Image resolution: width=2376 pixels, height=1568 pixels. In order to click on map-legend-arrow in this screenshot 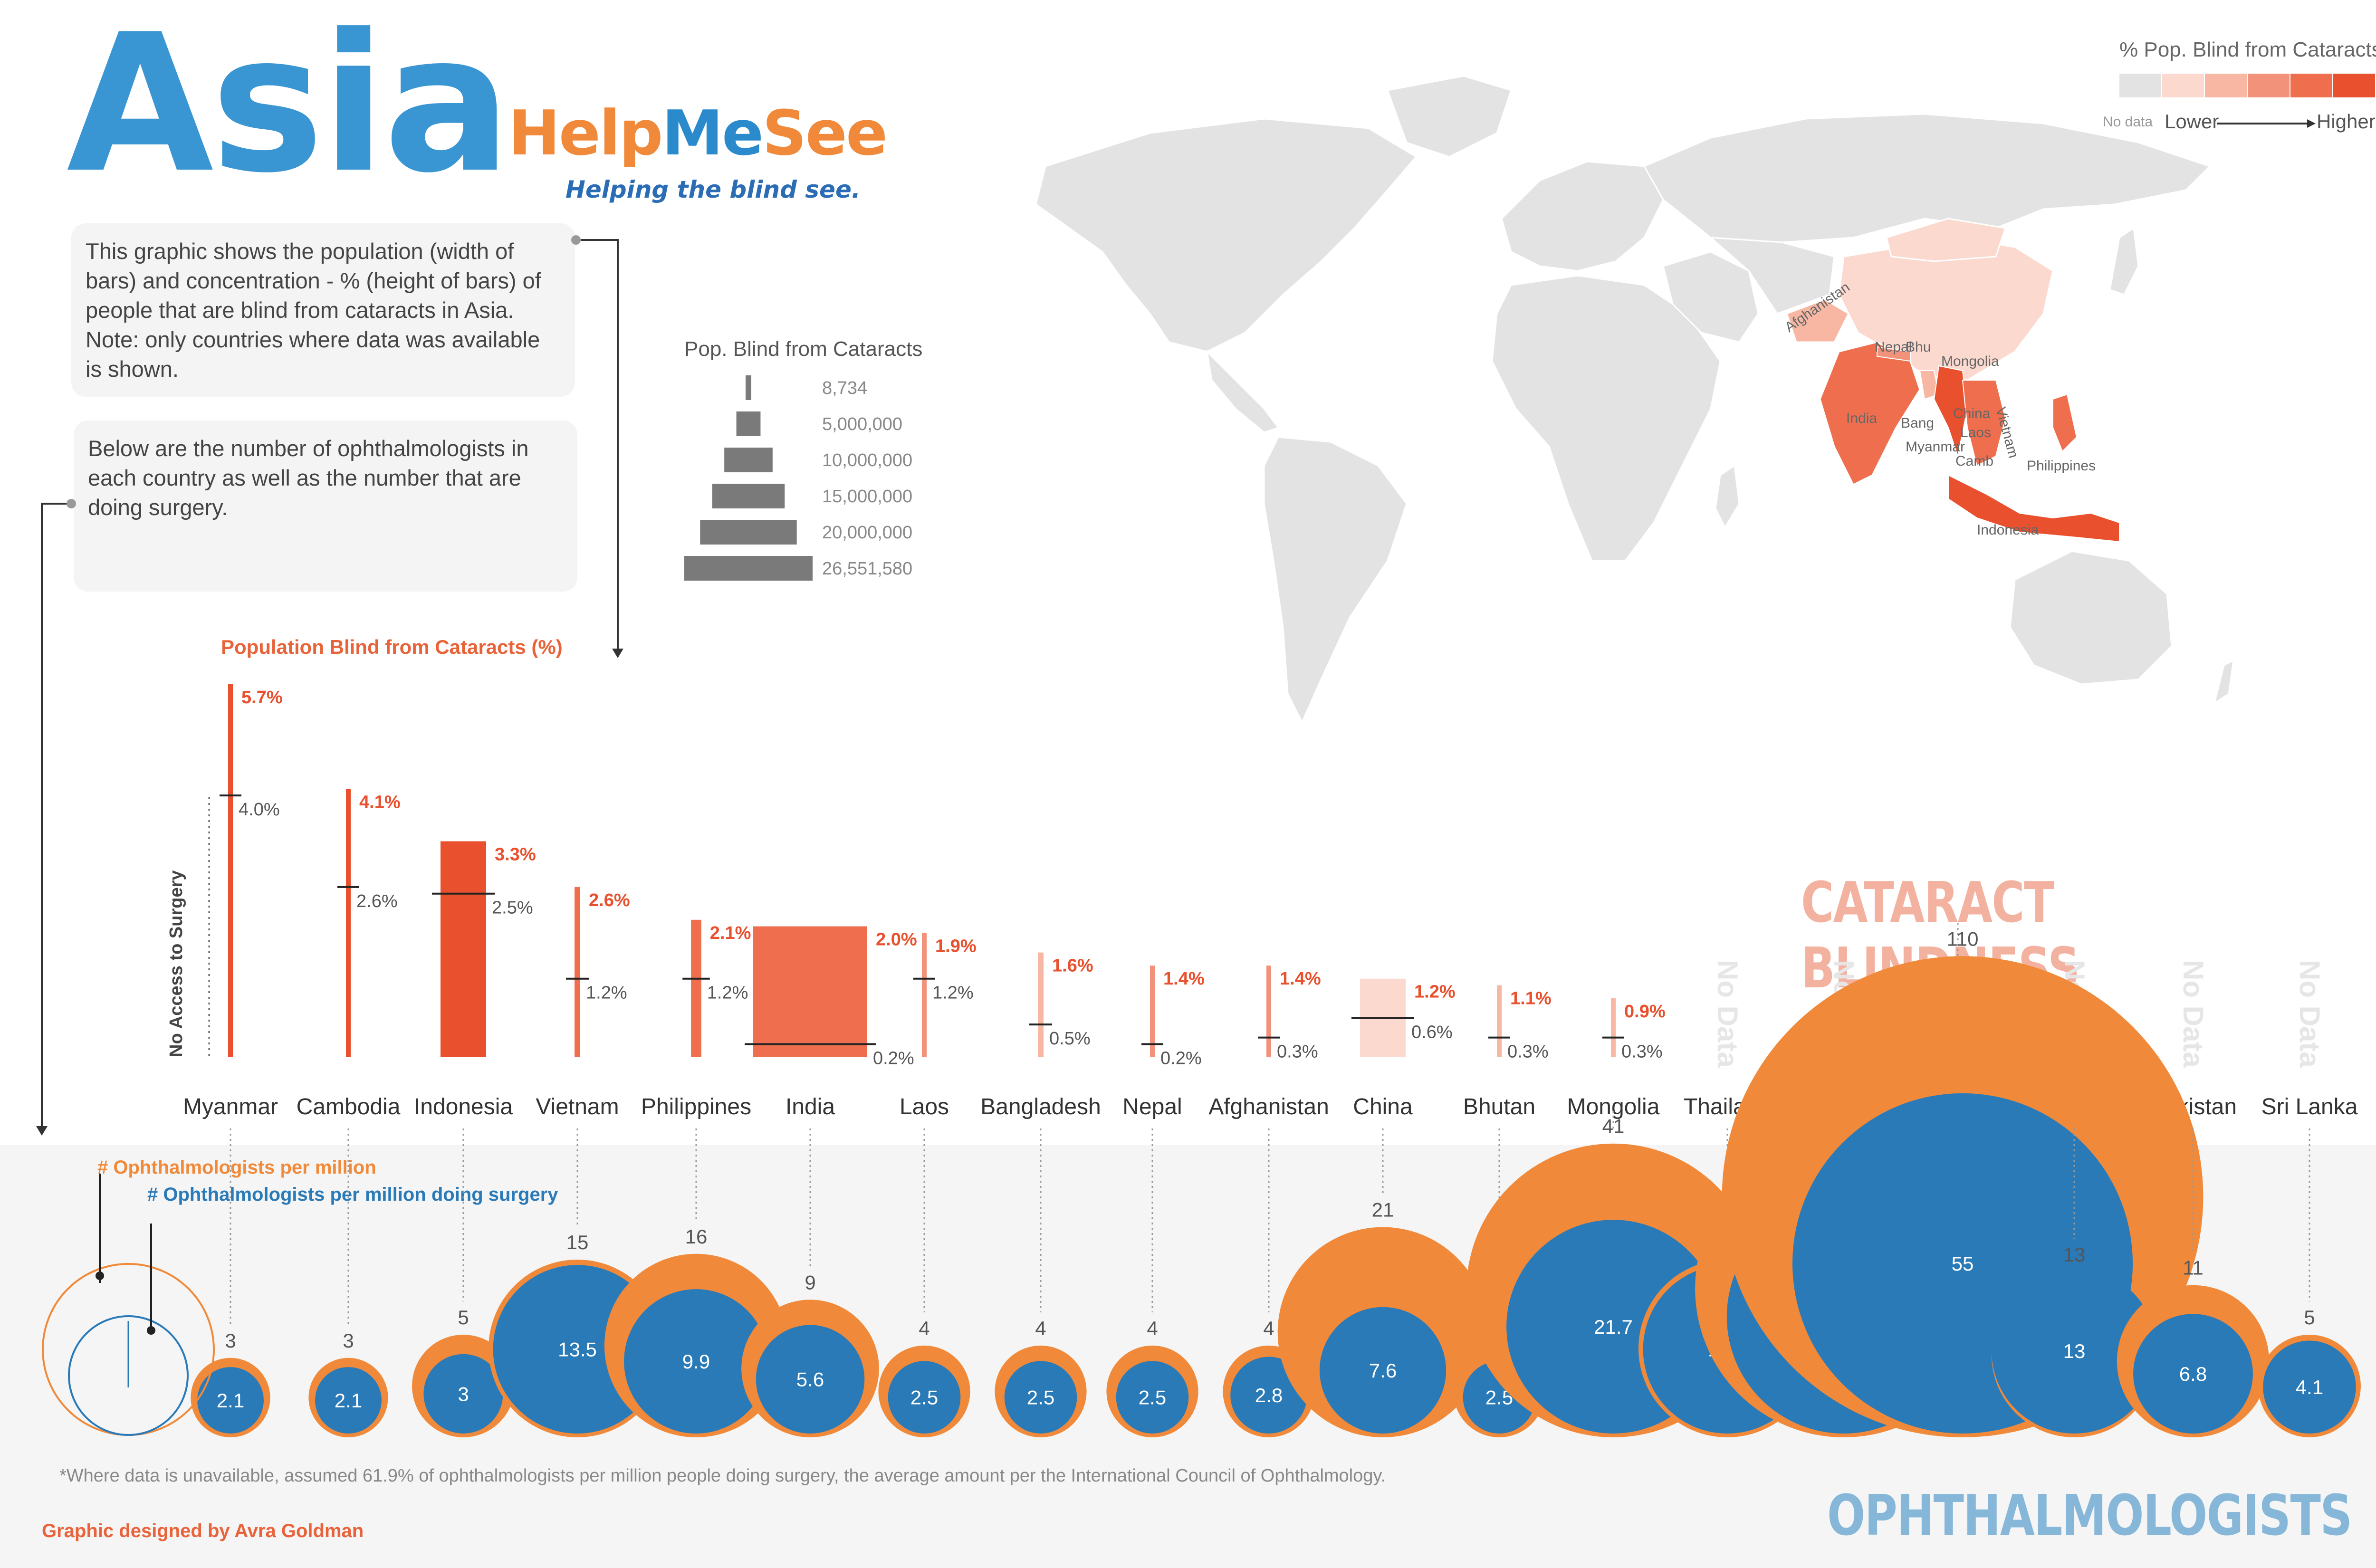, I will do `click(2266, 123)`.